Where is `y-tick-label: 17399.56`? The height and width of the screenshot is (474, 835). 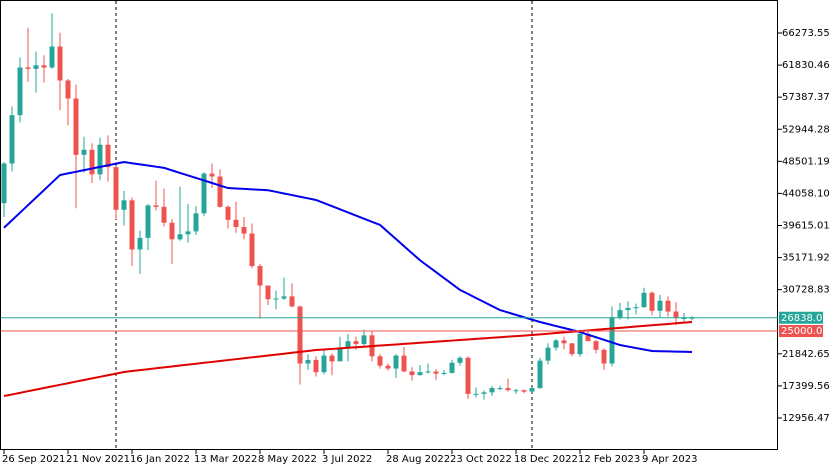 y-tick-label: 17399.56 is located at coordinates (806, 386).